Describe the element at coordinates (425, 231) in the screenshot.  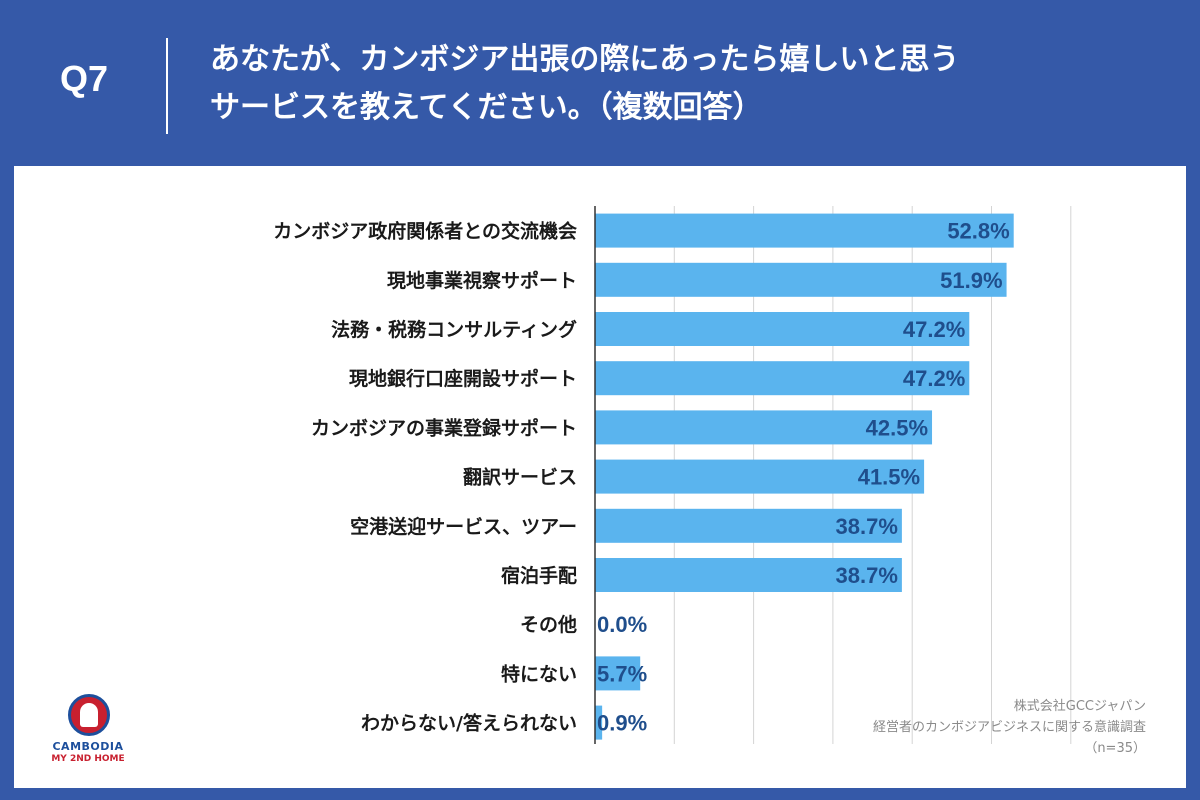
I see `category-label: カンボジア政府関係者との交流機会` at that location.